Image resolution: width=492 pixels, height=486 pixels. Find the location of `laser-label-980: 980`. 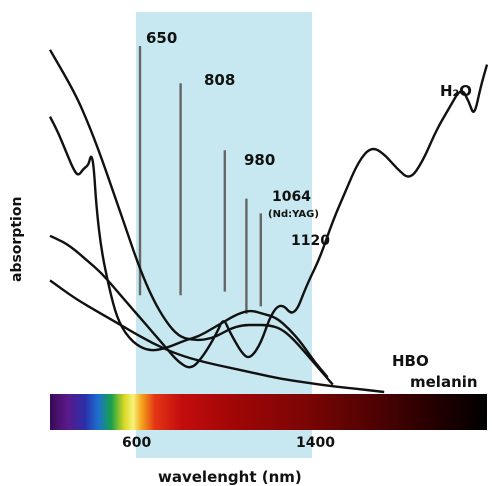

laser-label-980: 980 is located at coordinates (259, 160).